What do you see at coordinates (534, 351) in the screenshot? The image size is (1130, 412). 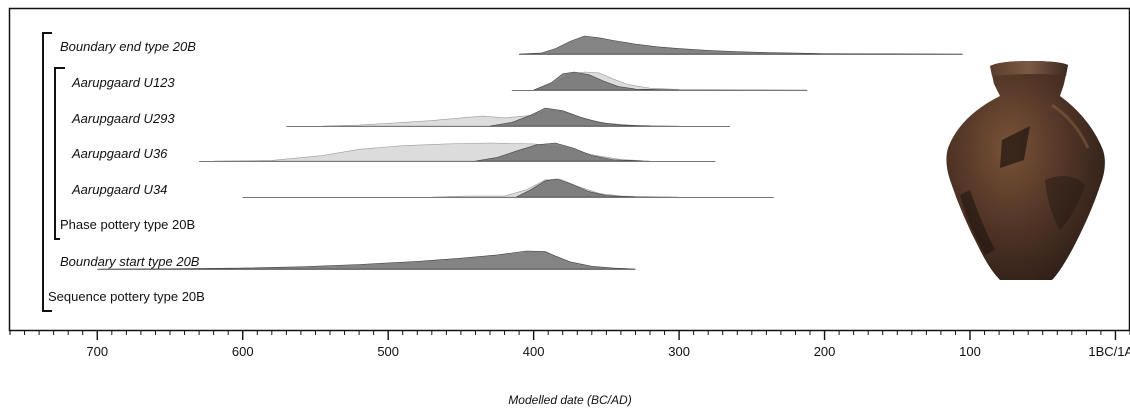 I see `tick-label: 400` at bounding box center [534, 351].